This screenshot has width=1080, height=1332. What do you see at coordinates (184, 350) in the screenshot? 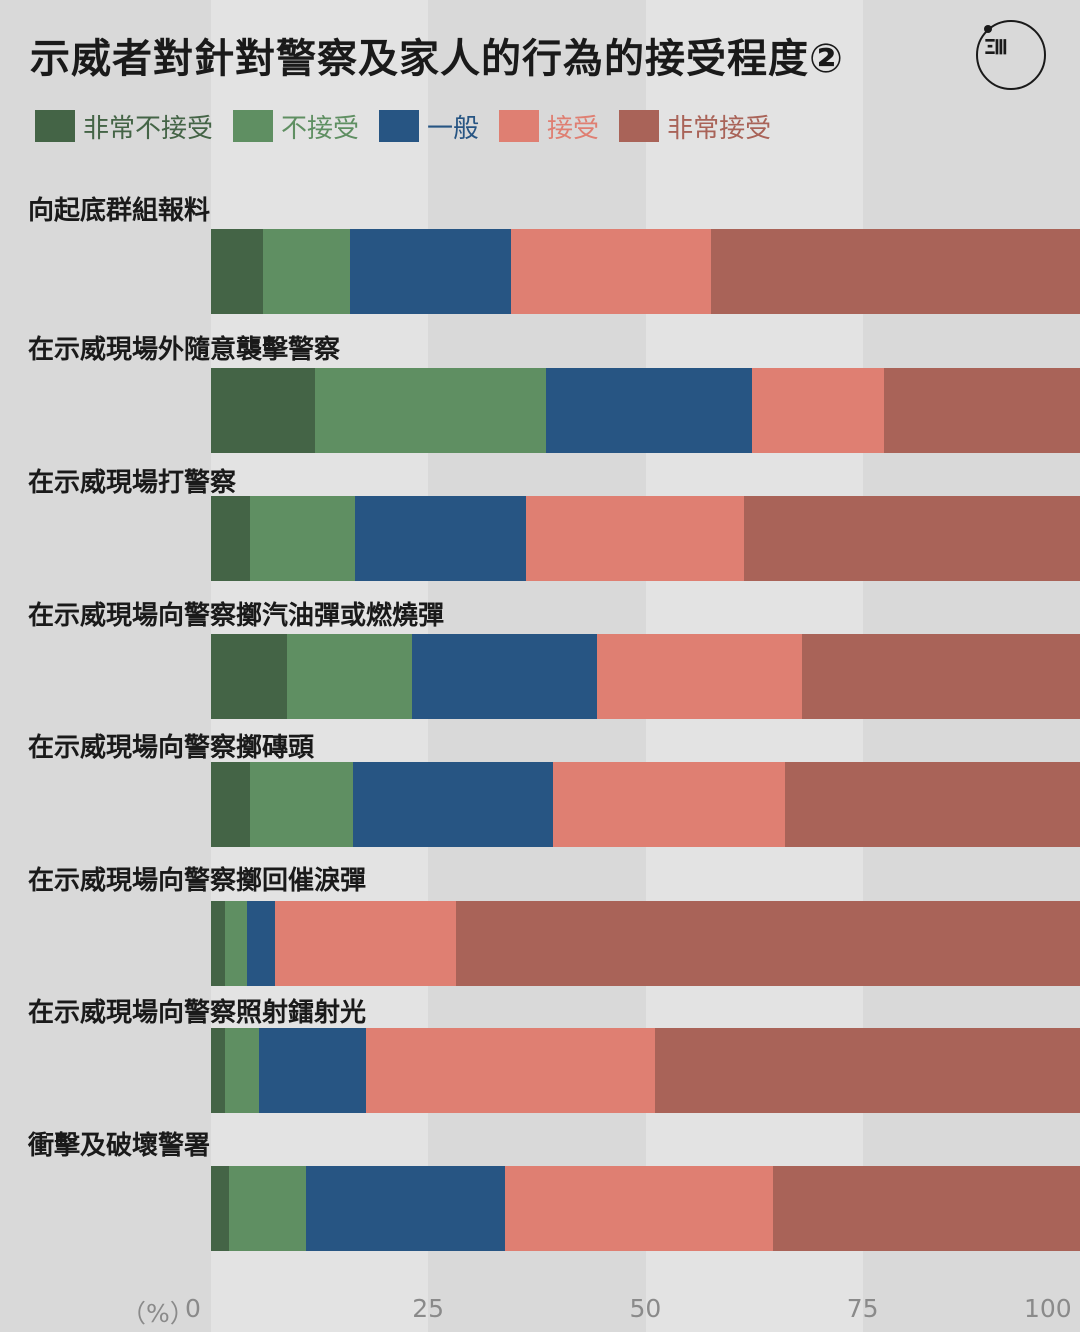
I see `category-label: 在示威現場外隨意襲擊警察` at bounding box center [184, 350].